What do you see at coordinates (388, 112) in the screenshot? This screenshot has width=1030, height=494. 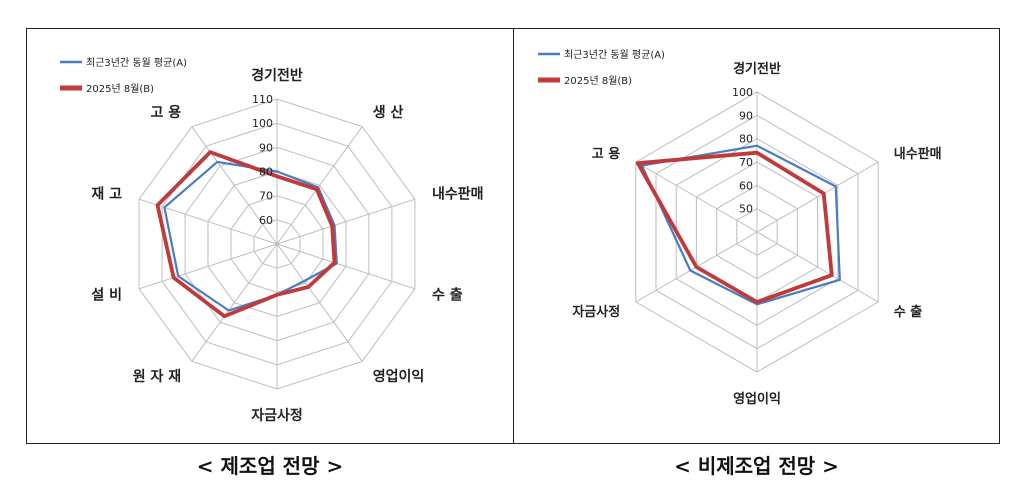 I see `category-label: 생 산` at bounding box center [388, 112].